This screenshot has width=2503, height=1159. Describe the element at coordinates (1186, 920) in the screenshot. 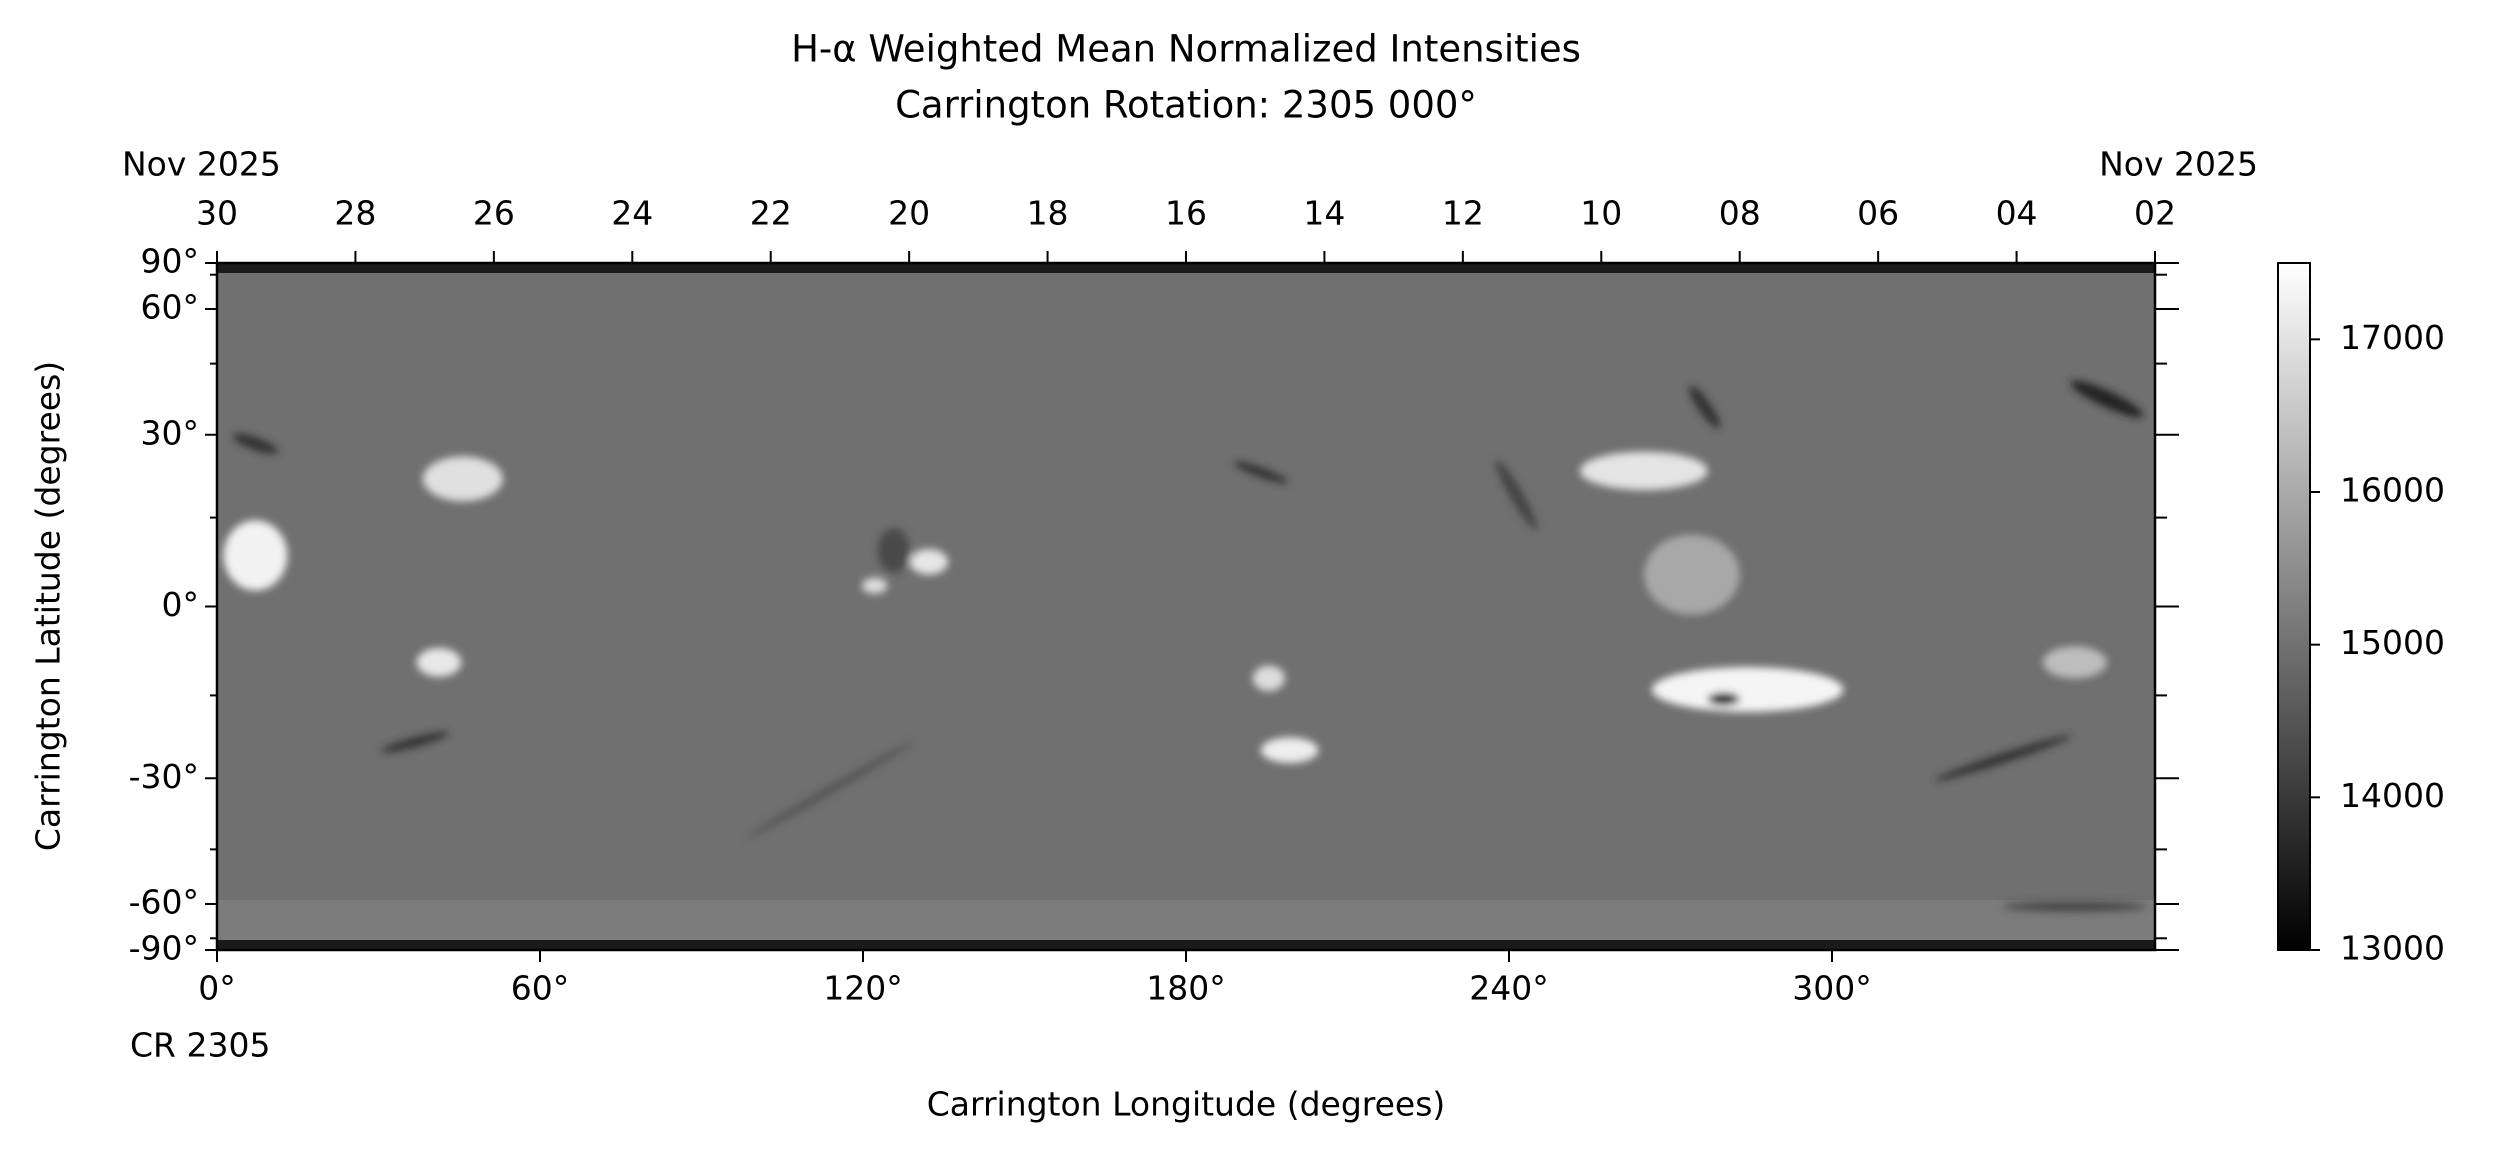

I see `map-band` at that location.